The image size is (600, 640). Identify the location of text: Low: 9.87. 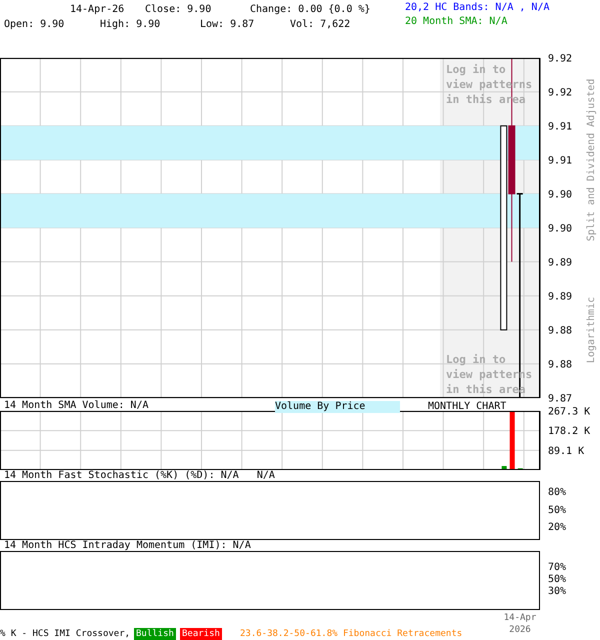
(227, 25).